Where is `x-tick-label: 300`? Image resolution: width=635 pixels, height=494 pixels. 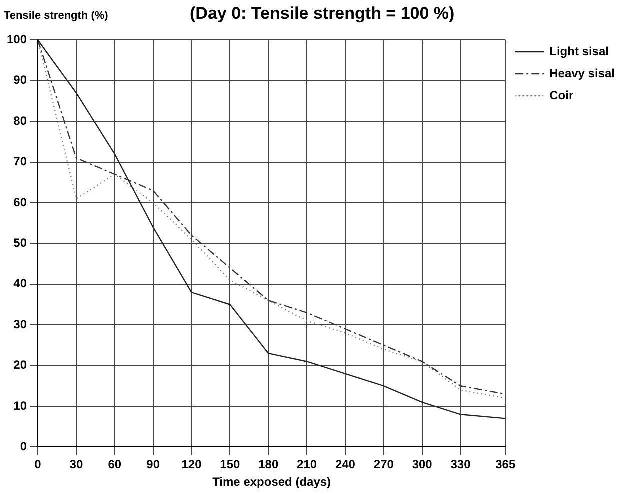
x-tick-label: 300 is located at coordinates (422, 465).